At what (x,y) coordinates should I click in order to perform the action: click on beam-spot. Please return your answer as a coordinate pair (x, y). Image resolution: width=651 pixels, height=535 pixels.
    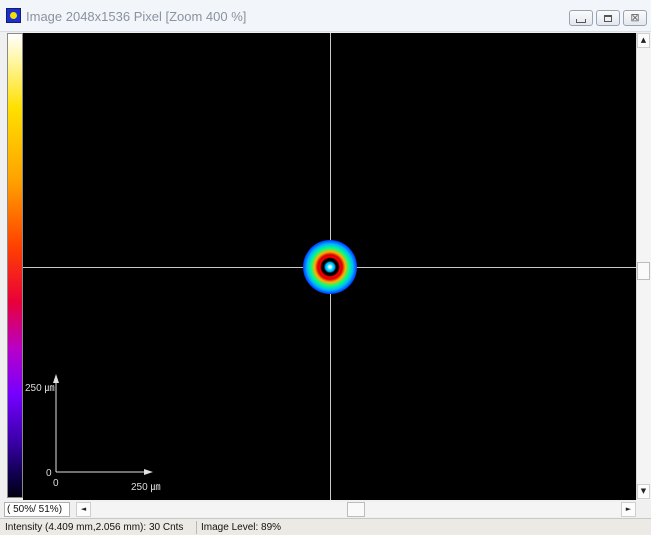
    Looking at the image, I should click on (330, 267).